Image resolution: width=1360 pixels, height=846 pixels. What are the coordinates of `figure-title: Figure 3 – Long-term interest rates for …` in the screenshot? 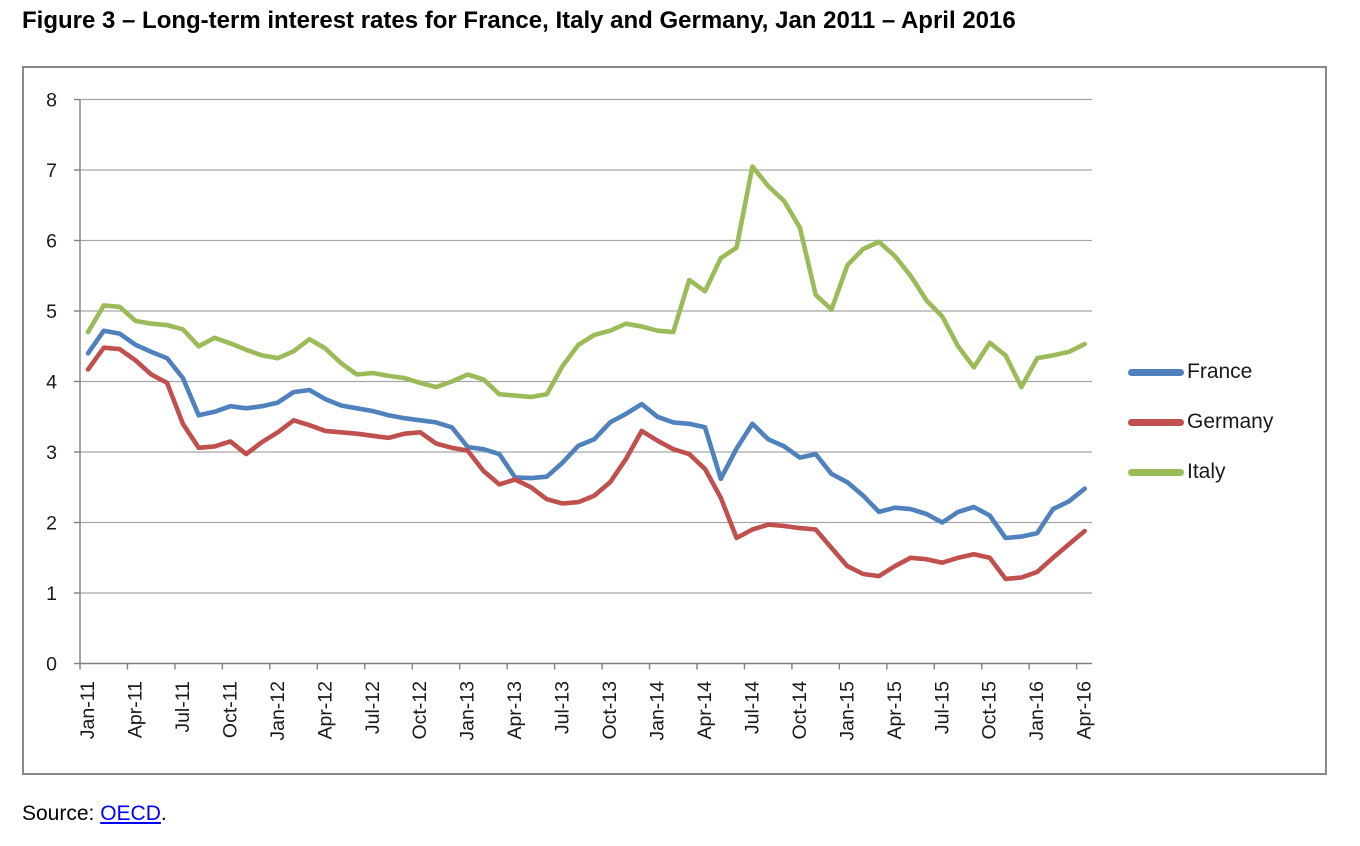 It's located at (519, 20).